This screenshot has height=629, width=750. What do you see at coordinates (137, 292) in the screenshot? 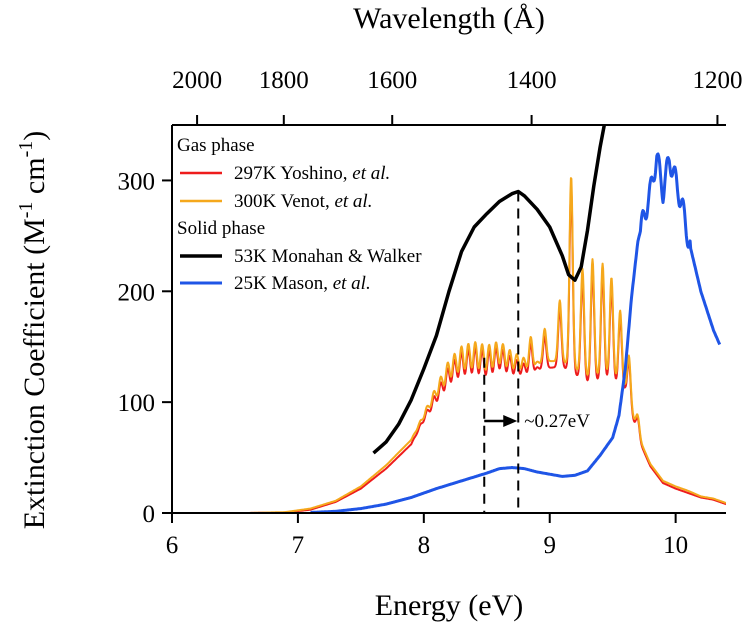
I see `y-tick-label-200: 200` at bounding box center [137, 292].